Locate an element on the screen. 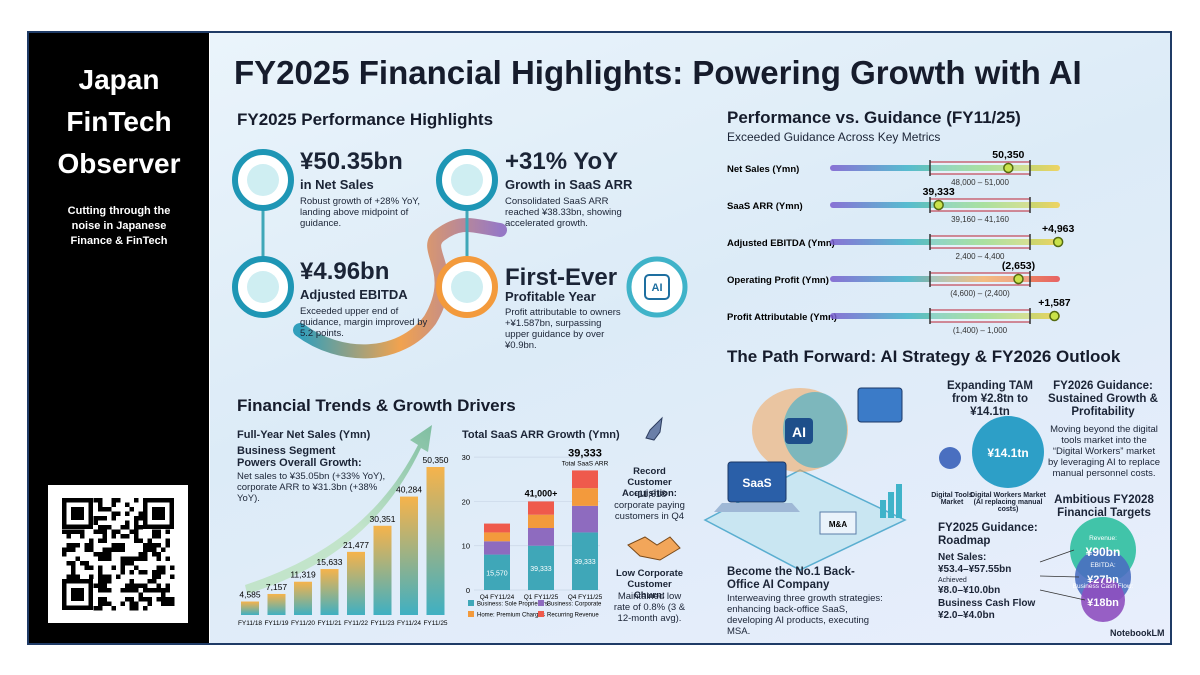 Image resolution: width=1200 pixels, height=675 pixels. brain-right is located at coordinates (815, 430).